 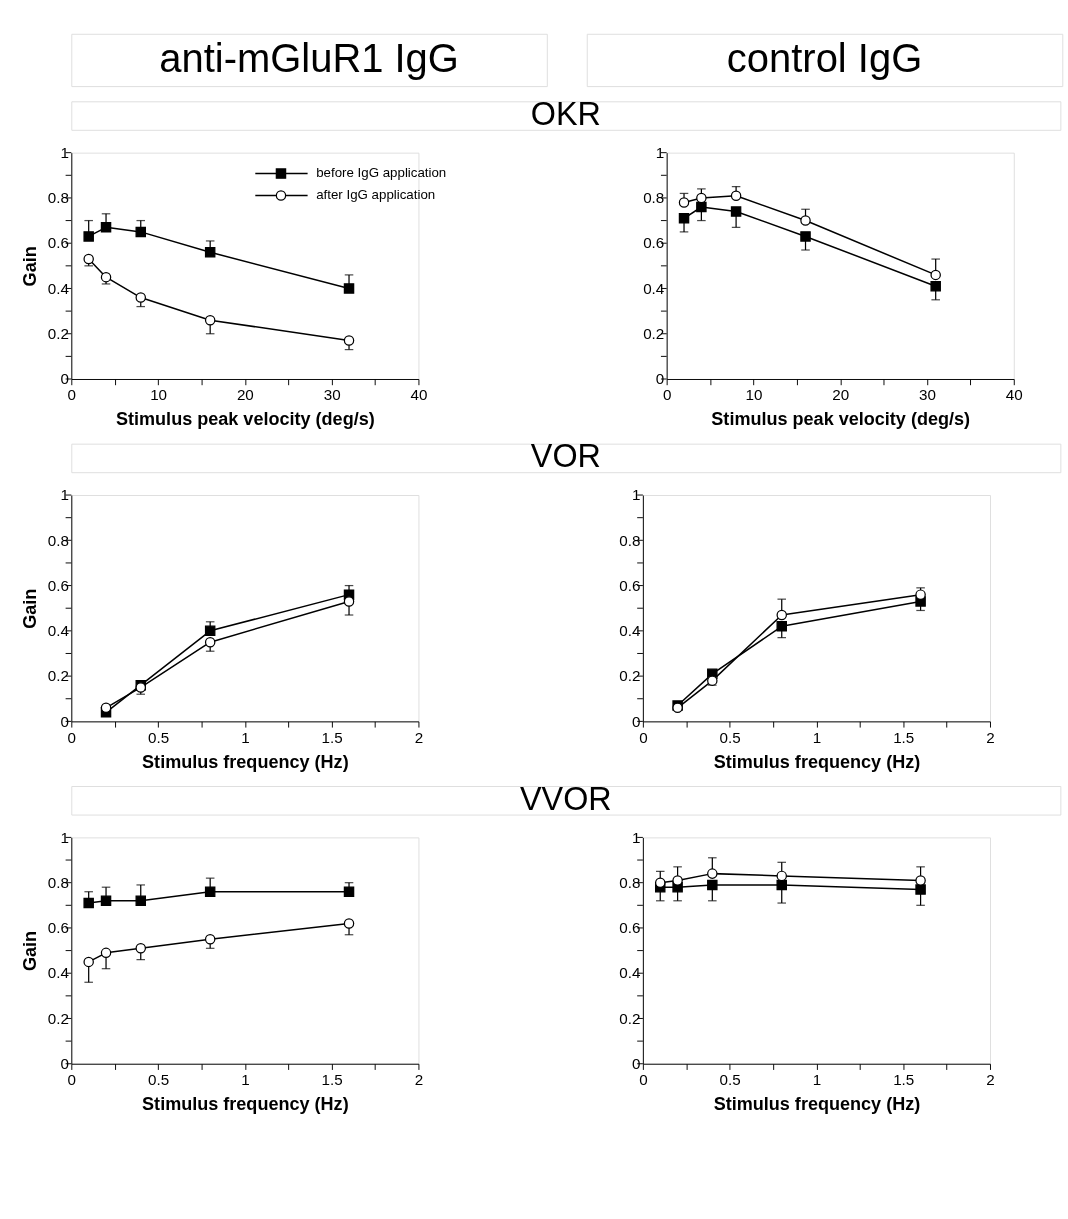 What do you see at coordinates (565, 456) in the screenshot?
I see `chart-subtitle: VOR` at bounding box center [565, 456].